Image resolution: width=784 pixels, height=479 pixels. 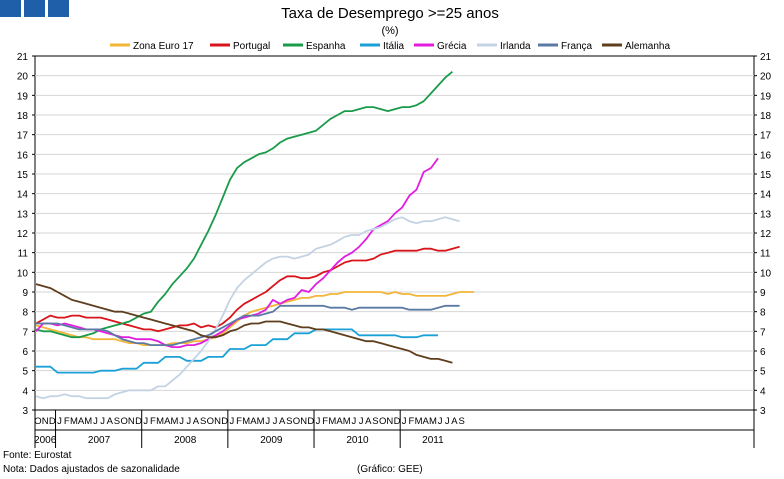 What do you see at coordinates (577, 46) in the screenshot?
I see `legend-label: França` at bounding box center [577, 46].